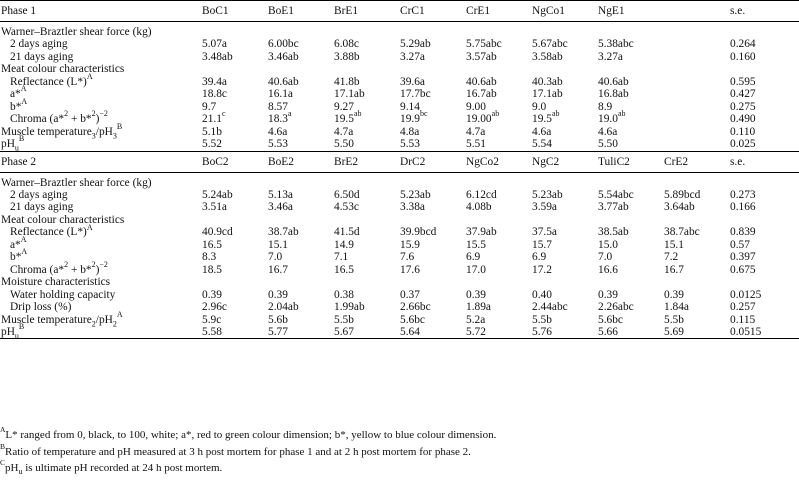 The image size is (799, 493). Describe the element at coordinates (695, 332) in the screenshot. I see `value-cell: 5.69` at that location.